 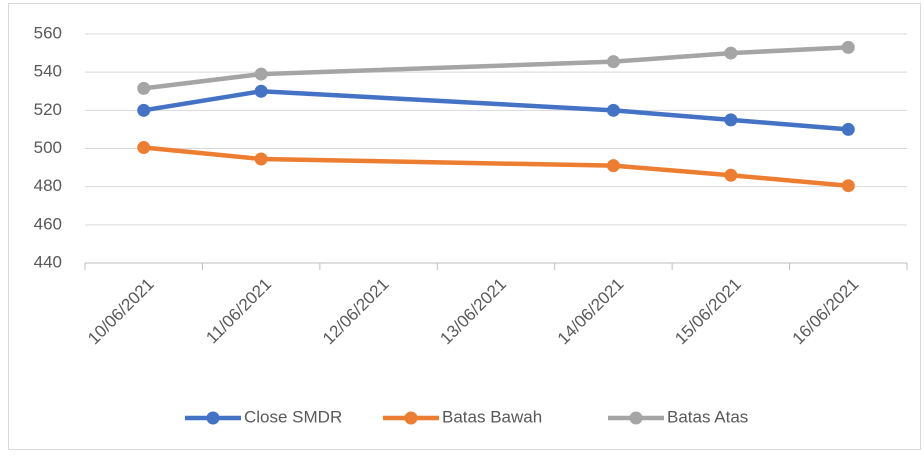 What do you see at coordinates (48, 109) in the screenshot?
I see `y-tick-label: 520` at bounding box center [48, 109].